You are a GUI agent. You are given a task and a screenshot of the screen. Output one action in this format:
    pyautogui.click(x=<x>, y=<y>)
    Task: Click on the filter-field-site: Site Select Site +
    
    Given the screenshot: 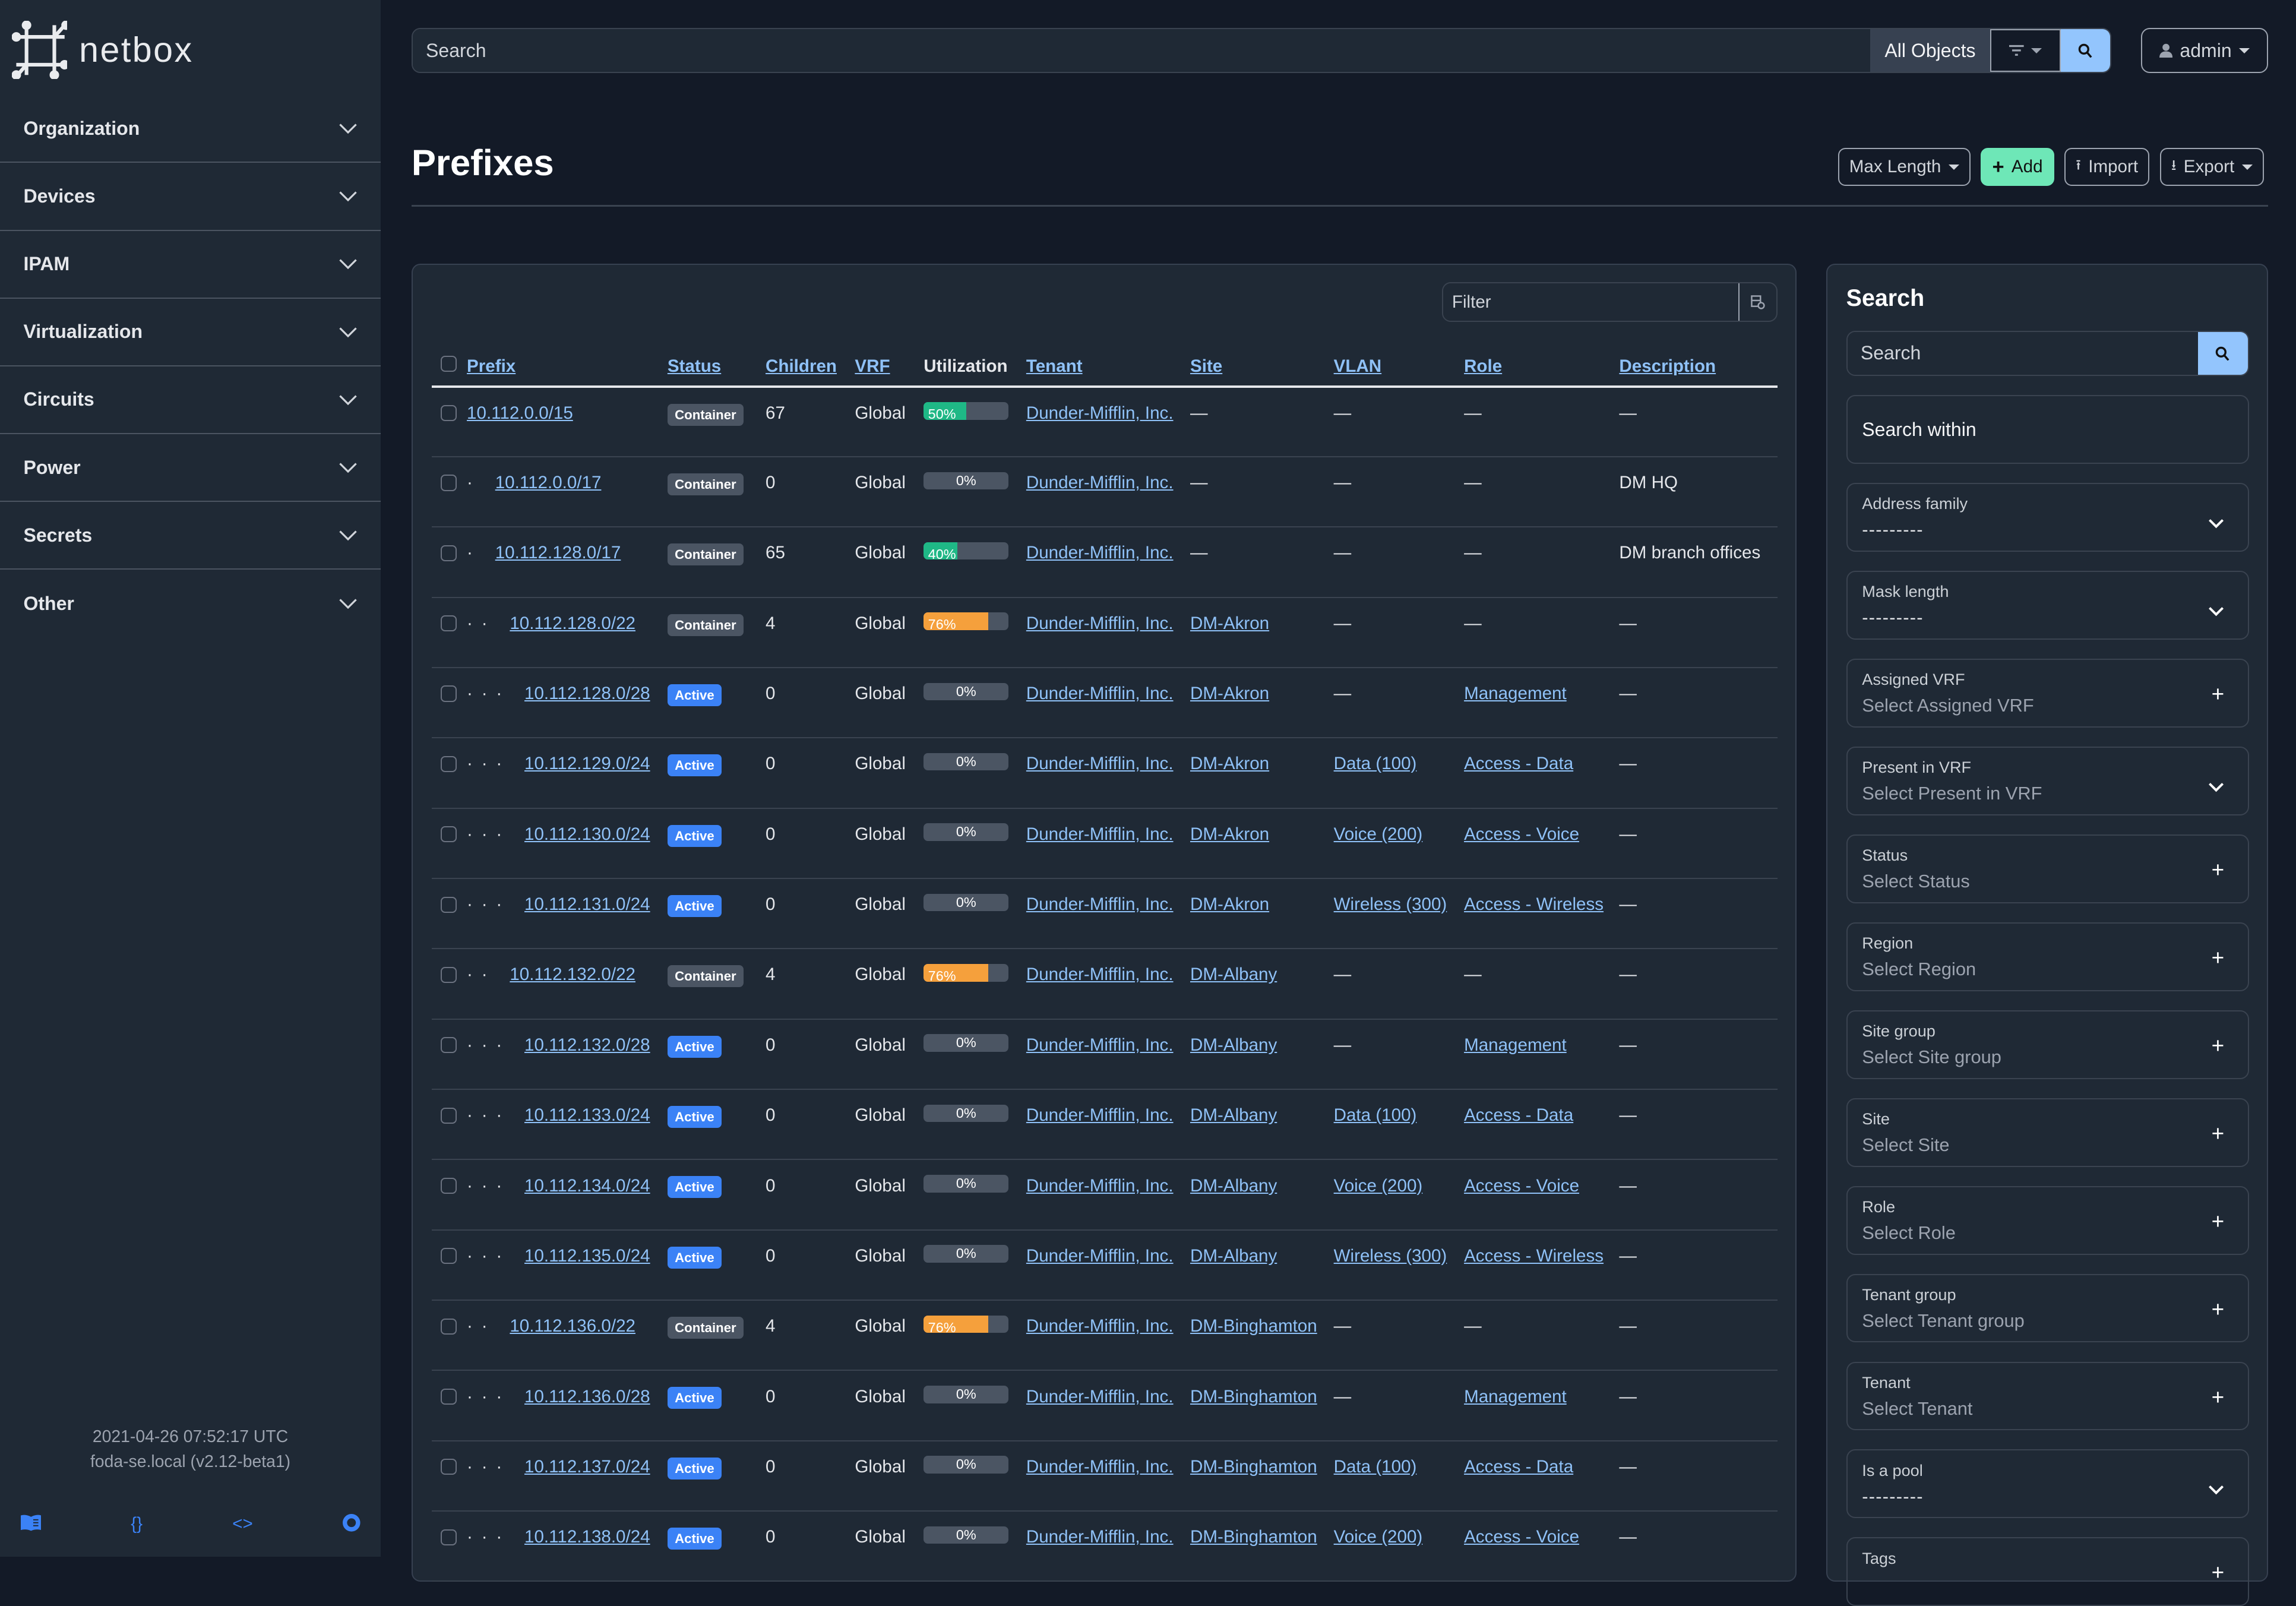 What is the action you would take?
    pyautogui.click(x=2047, y=1132)
    